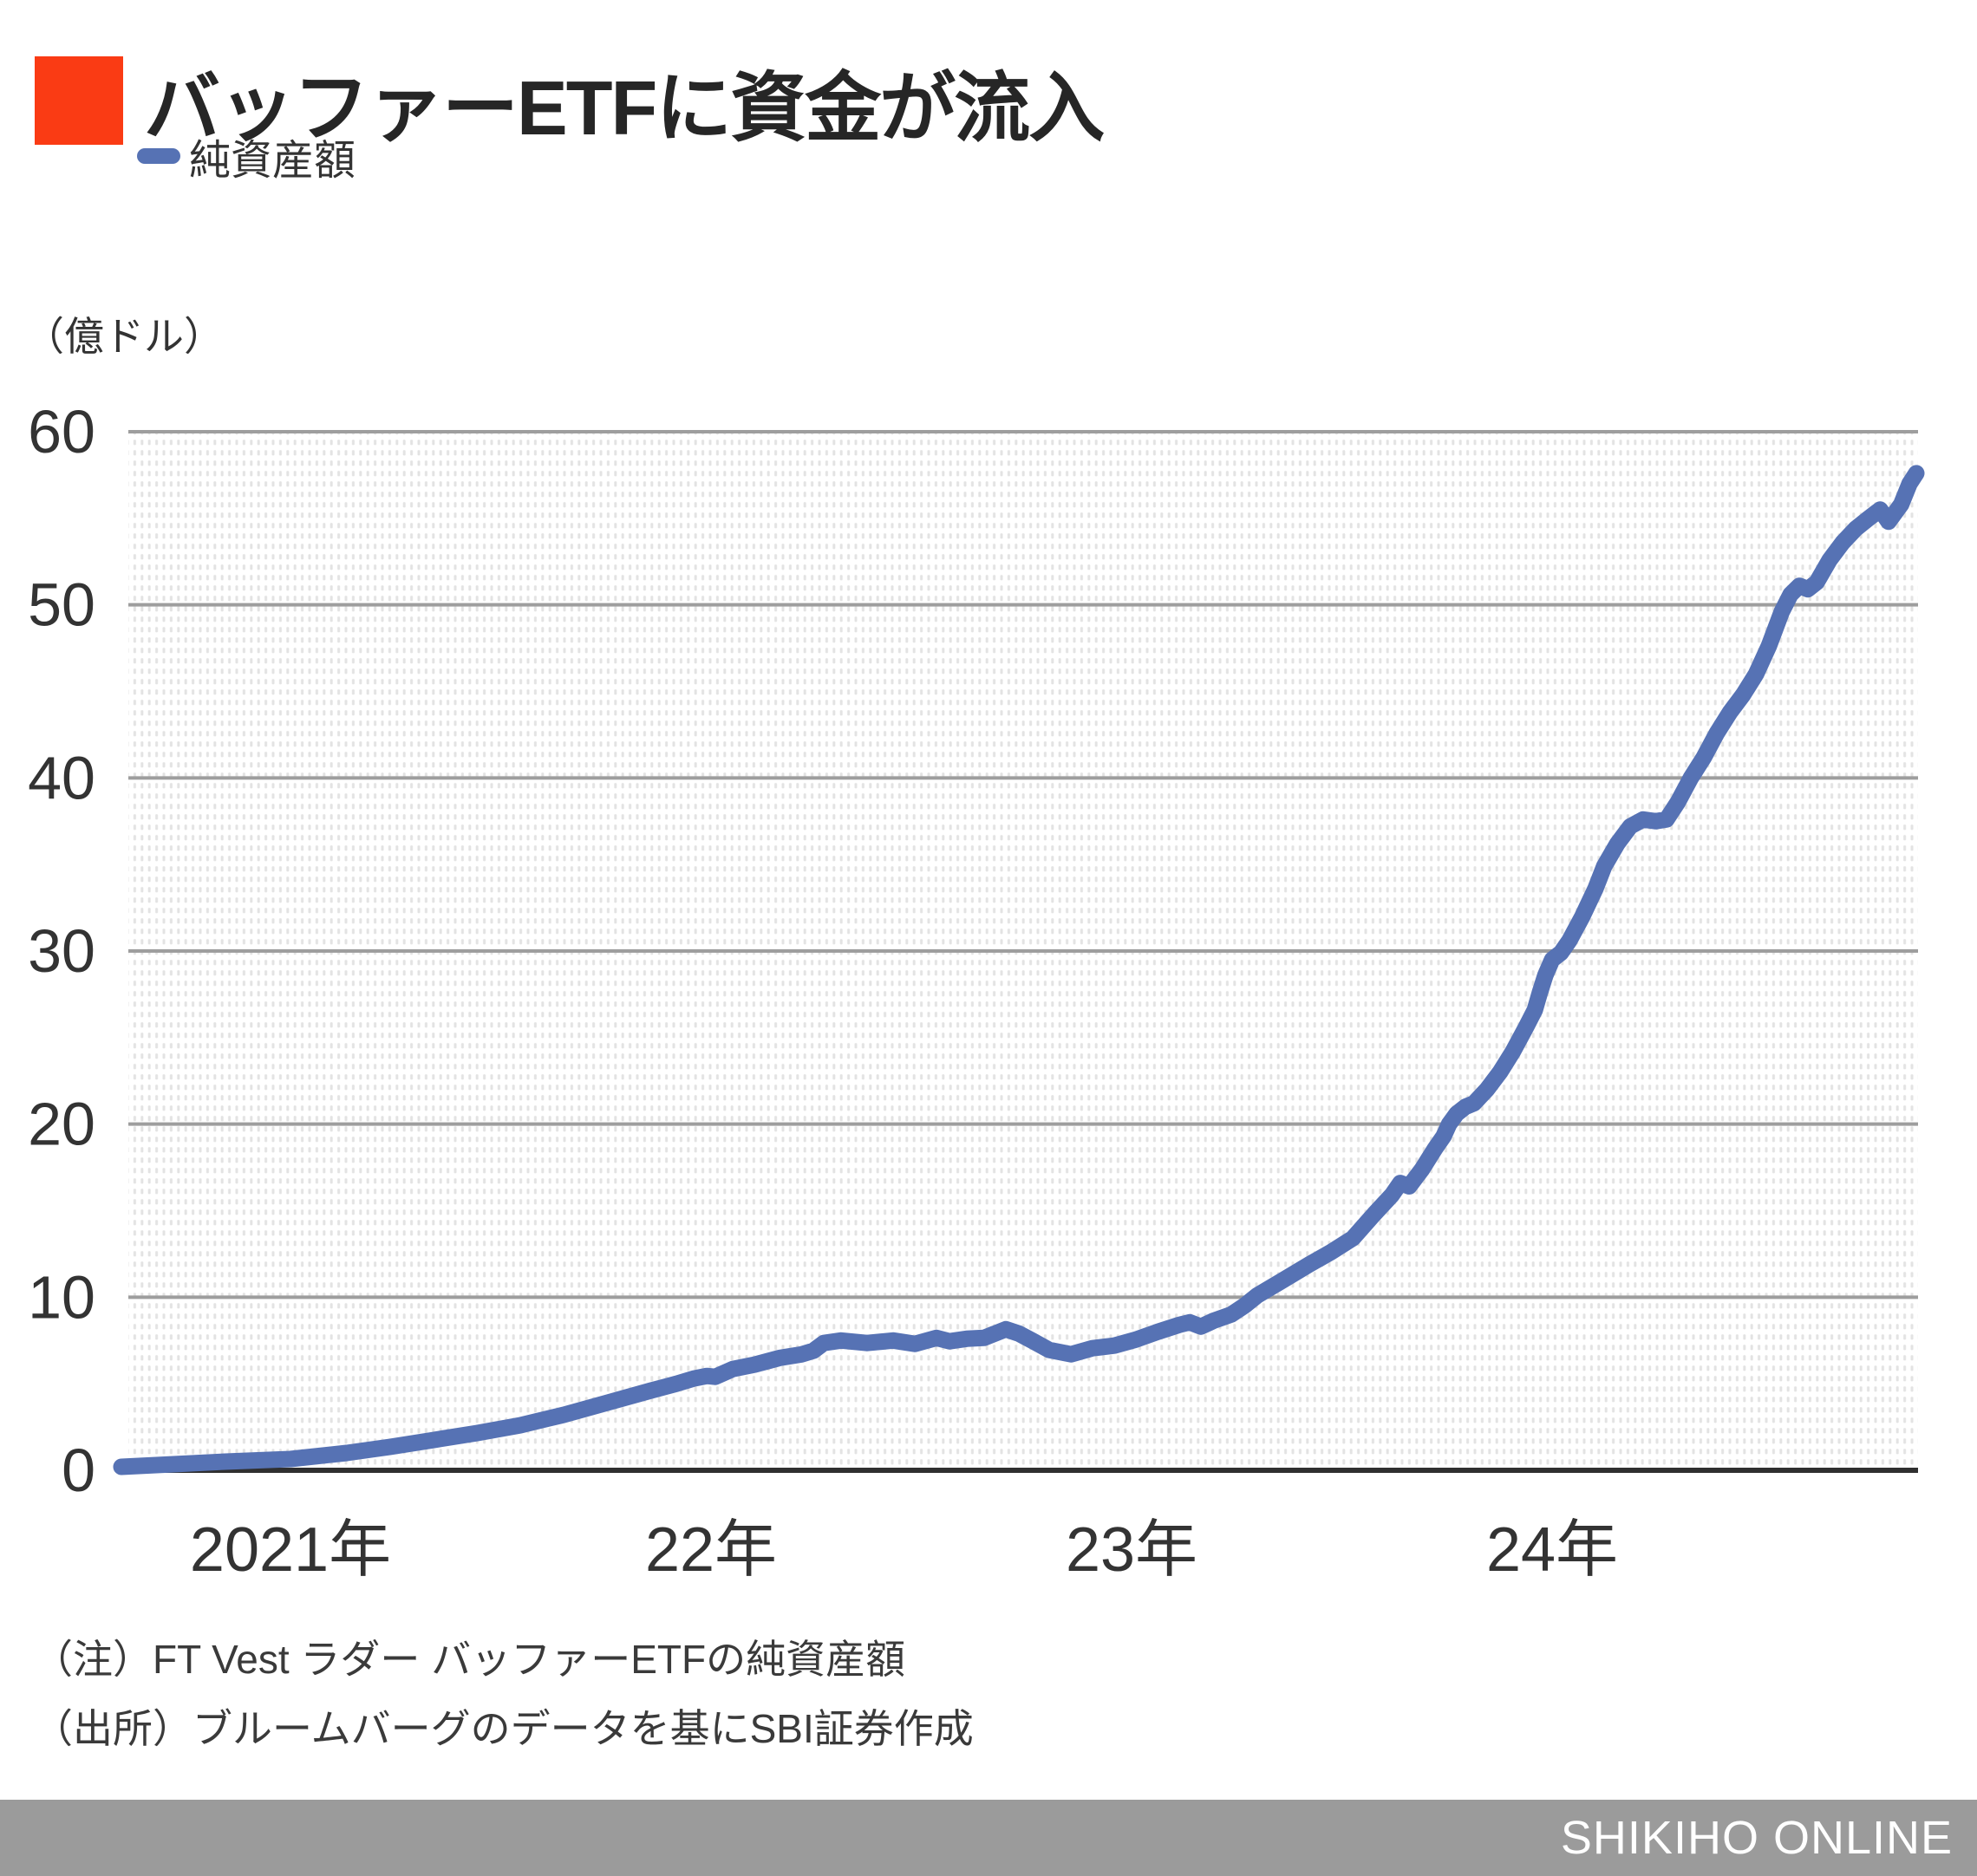  Describe the element at coordinates (1552, 1550) in the screenshot. I see `svg-text: 24年` at that location.